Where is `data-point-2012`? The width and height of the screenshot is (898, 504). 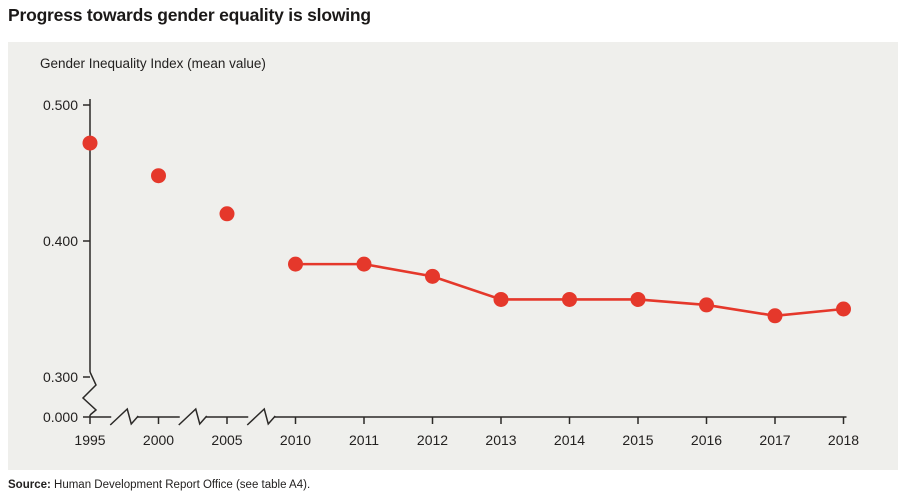
data-point-2012 is located at coordinates (432, 276).